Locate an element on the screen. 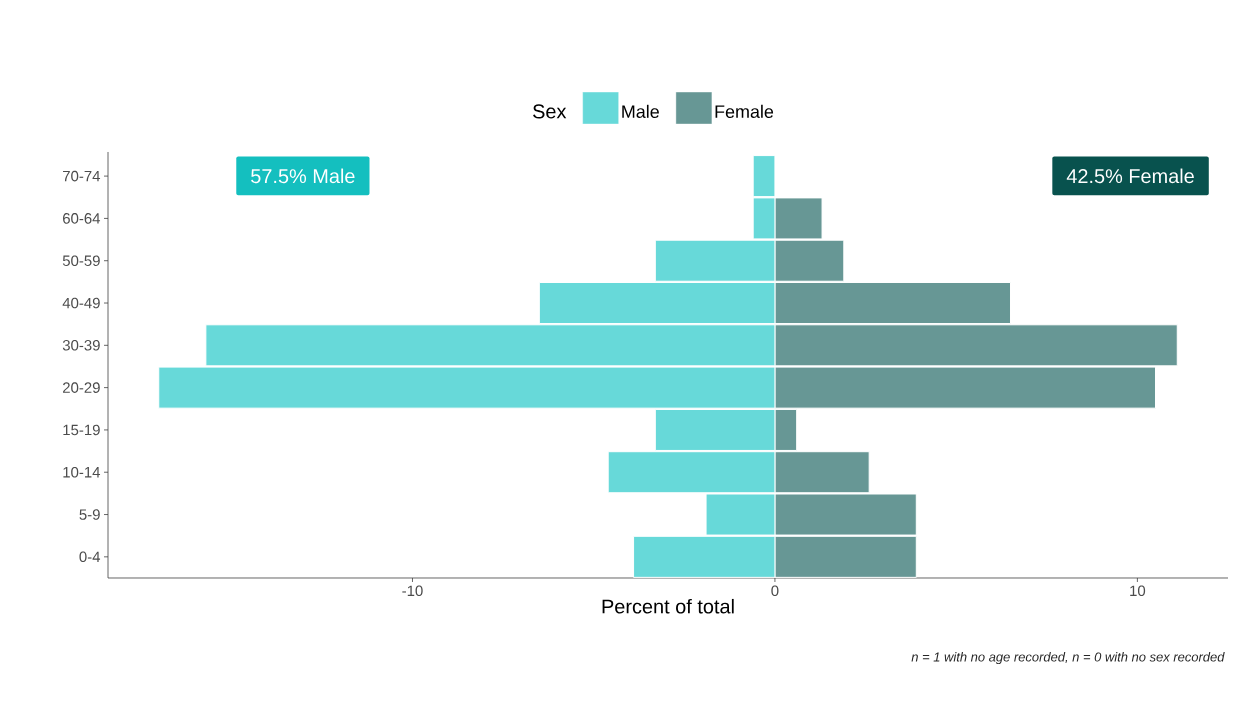 Image resolution: width=1259 pixels, height=701 pixels. x-tick-label: 10 is located at coordinates (1138, 591).